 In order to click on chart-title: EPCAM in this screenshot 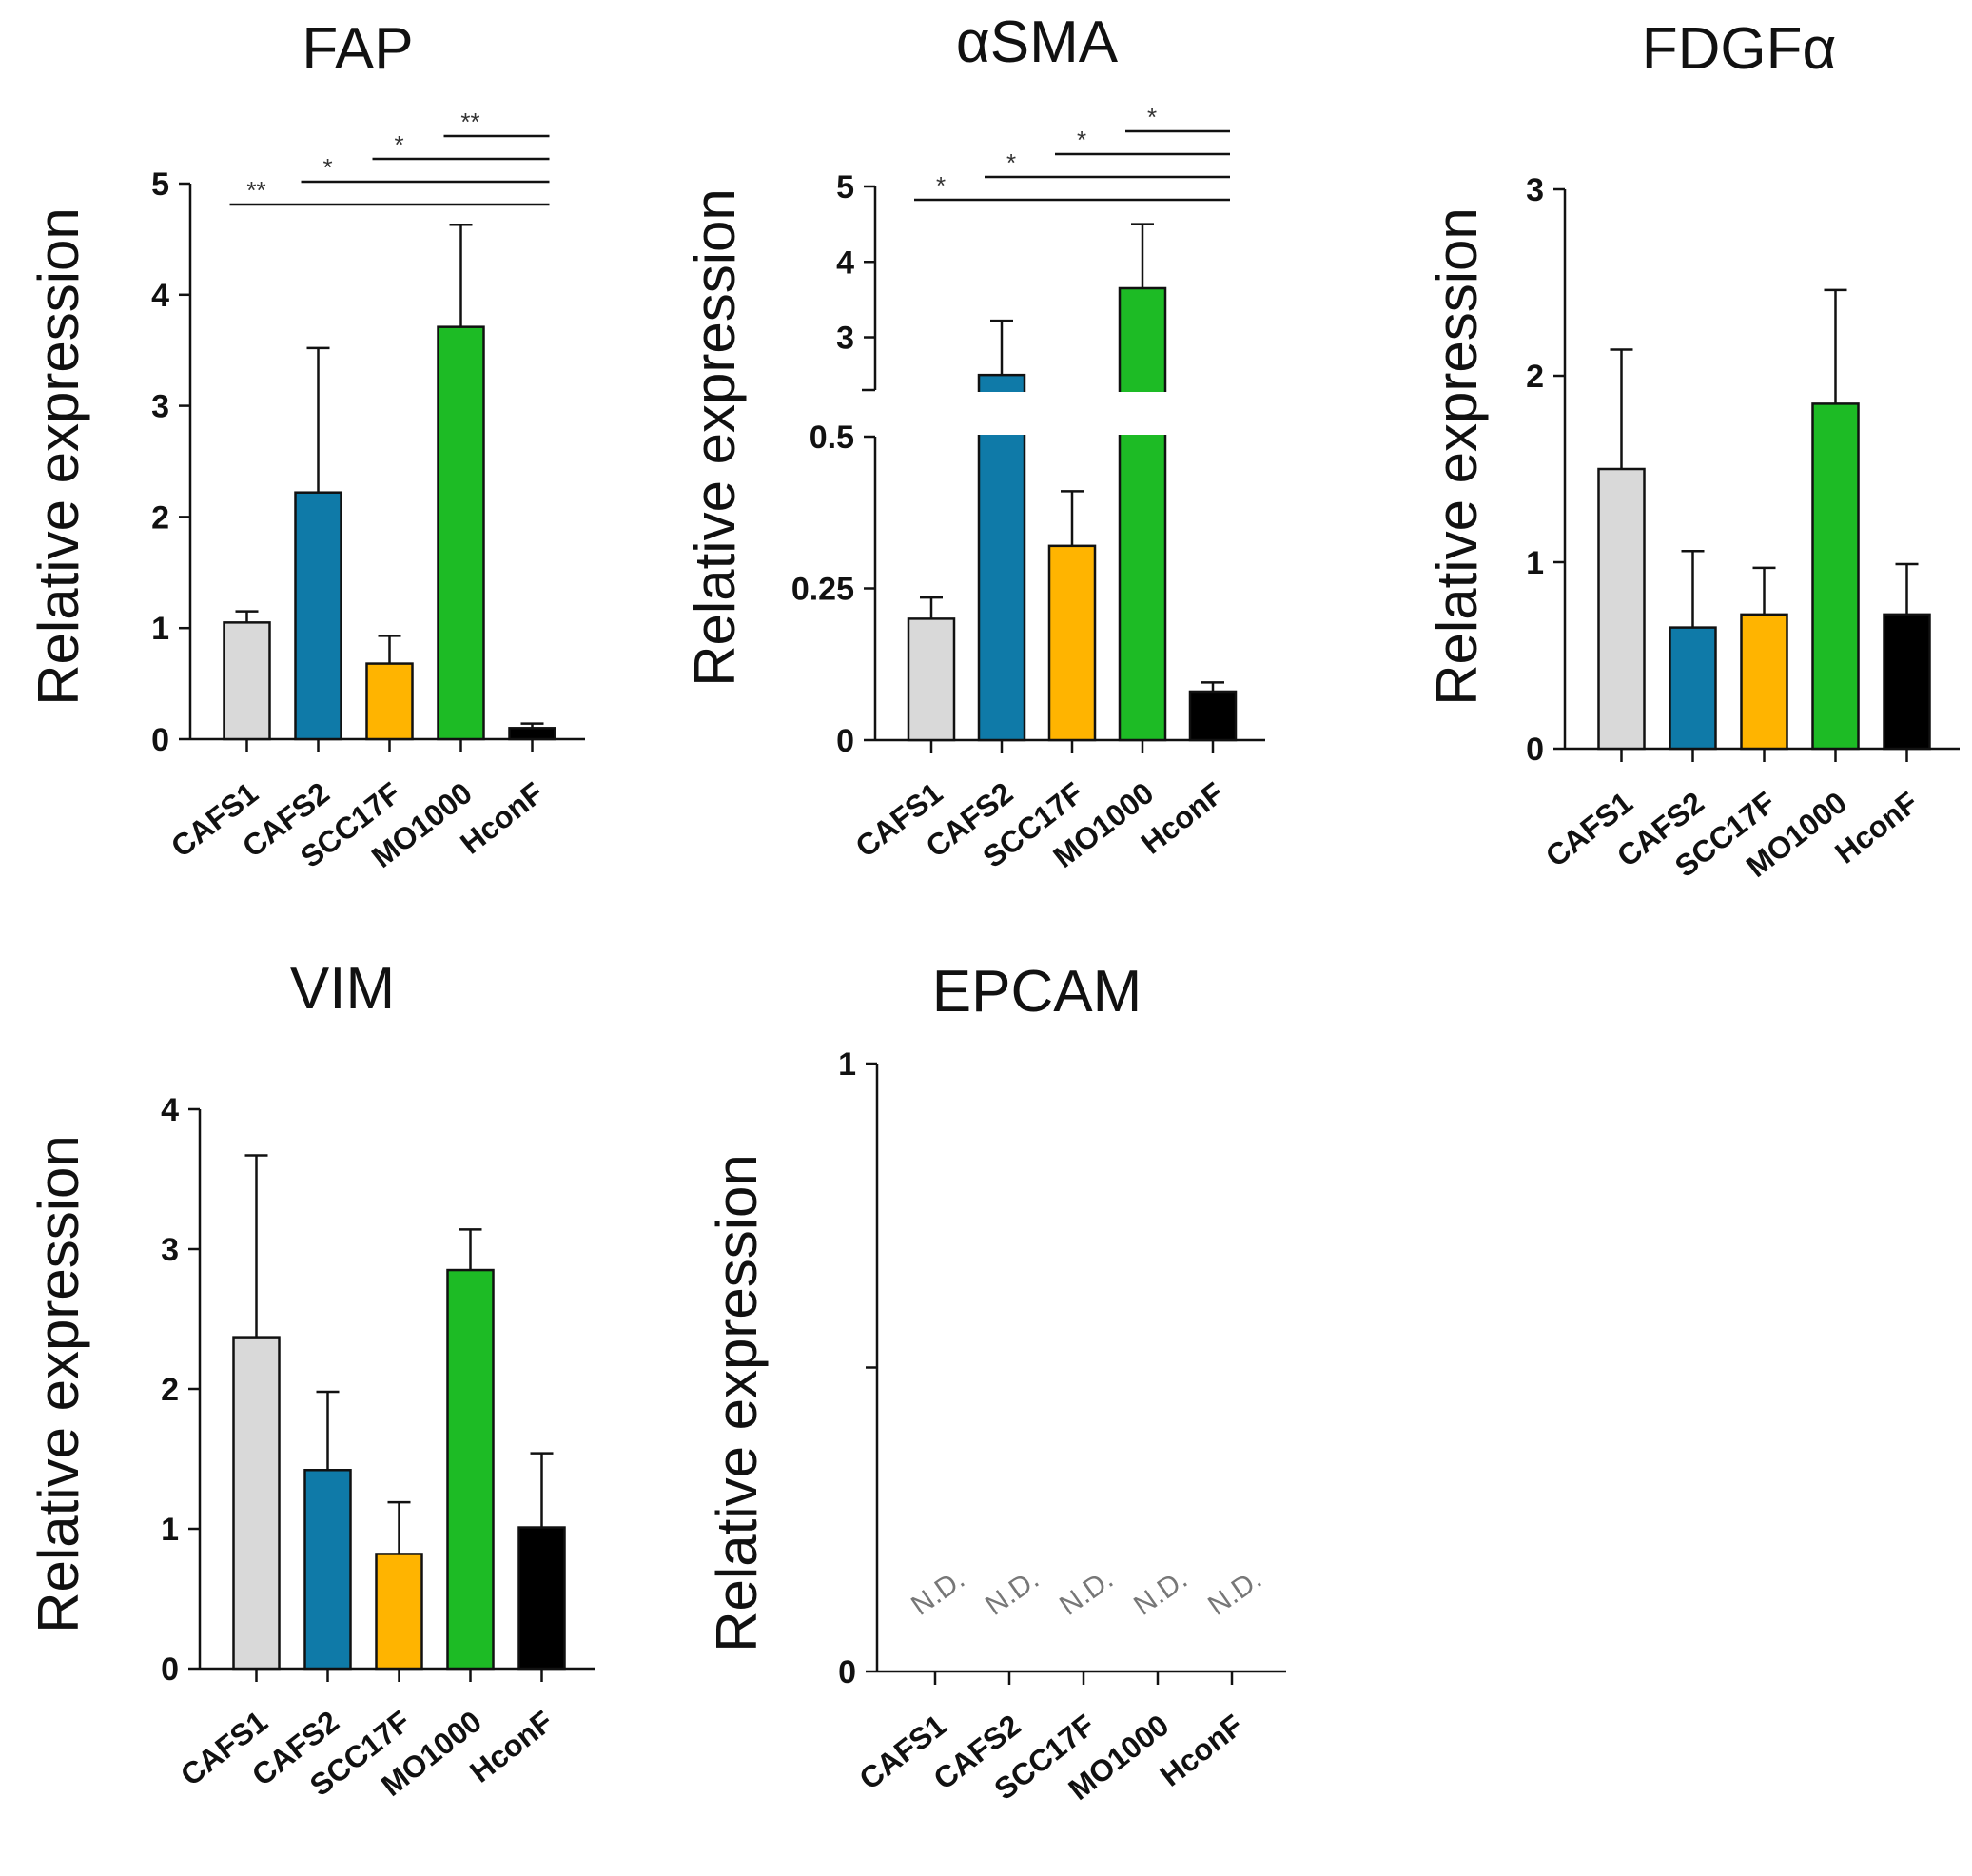, I will do `click(1037, 992)`.